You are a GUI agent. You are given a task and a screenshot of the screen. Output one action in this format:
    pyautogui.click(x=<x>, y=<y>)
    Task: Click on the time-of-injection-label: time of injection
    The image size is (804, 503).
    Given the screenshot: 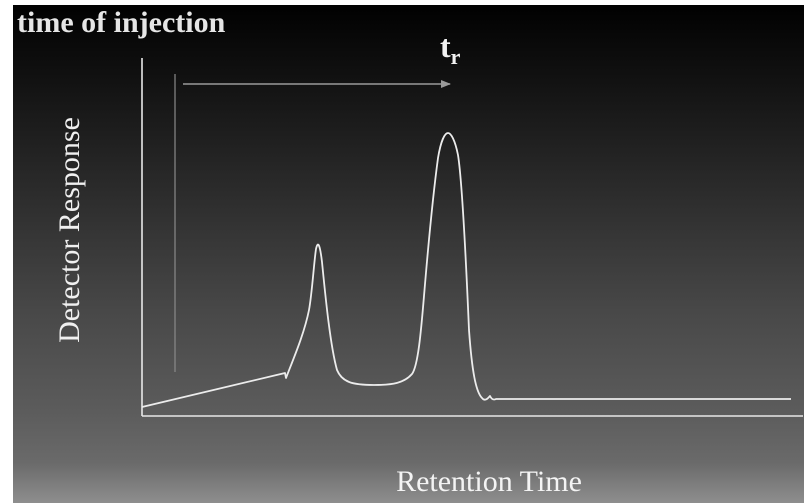 What is the action you would take?
    pyautogui.click(x=121, y=22)
    